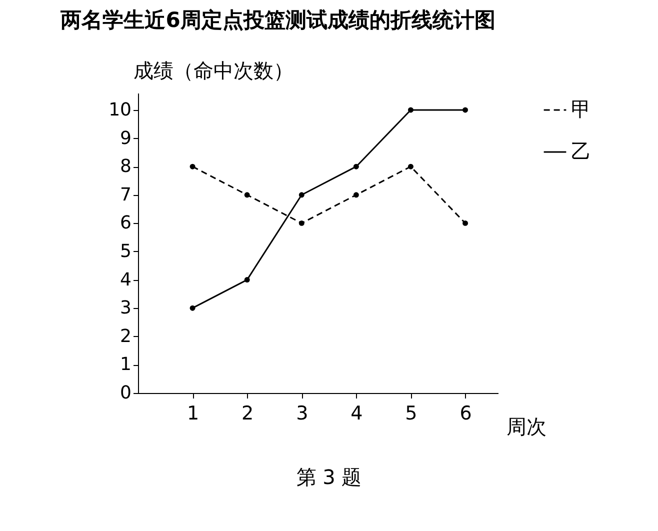 The height and width of the screenshot is (531, 658). I want to click on x-axis-title: 周次, so click(526, 426).